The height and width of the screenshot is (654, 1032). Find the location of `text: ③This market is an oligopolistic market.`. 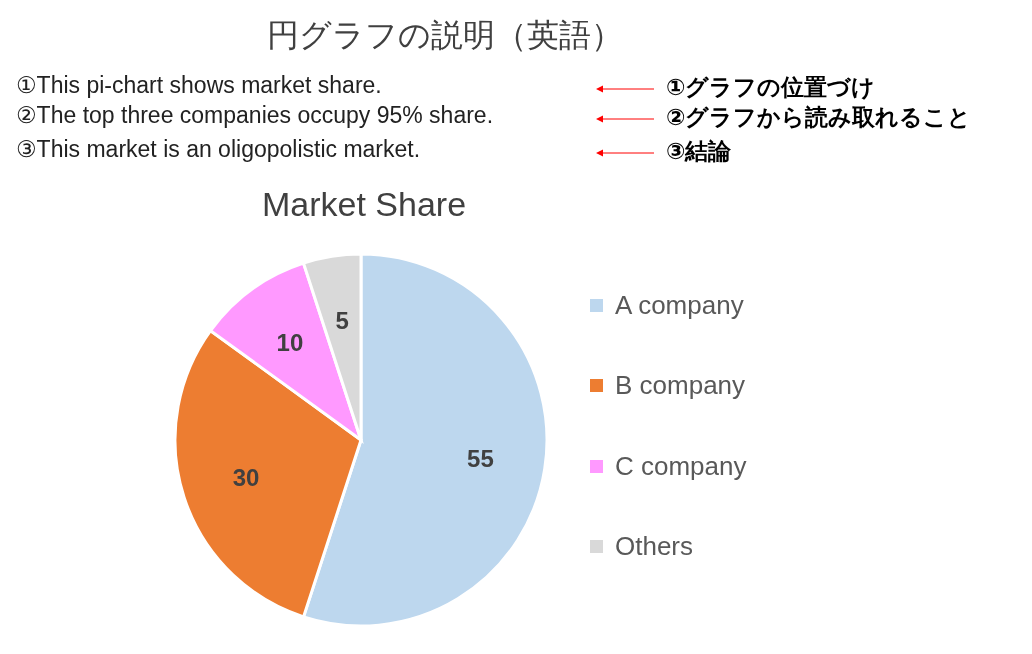

text: ③This market is an oligopolistic market. is located at coordinates (218, 149).